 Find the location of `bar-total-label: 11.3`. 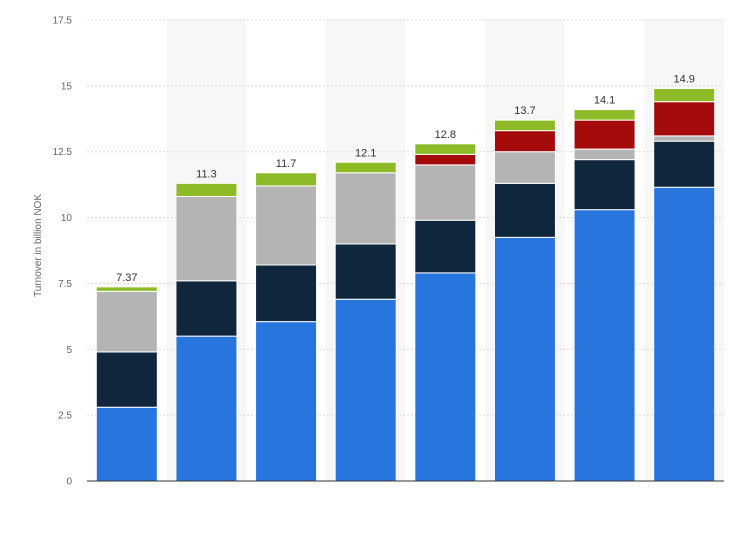

bar-total-label: 11.3 is located at coordinates (206, 174).